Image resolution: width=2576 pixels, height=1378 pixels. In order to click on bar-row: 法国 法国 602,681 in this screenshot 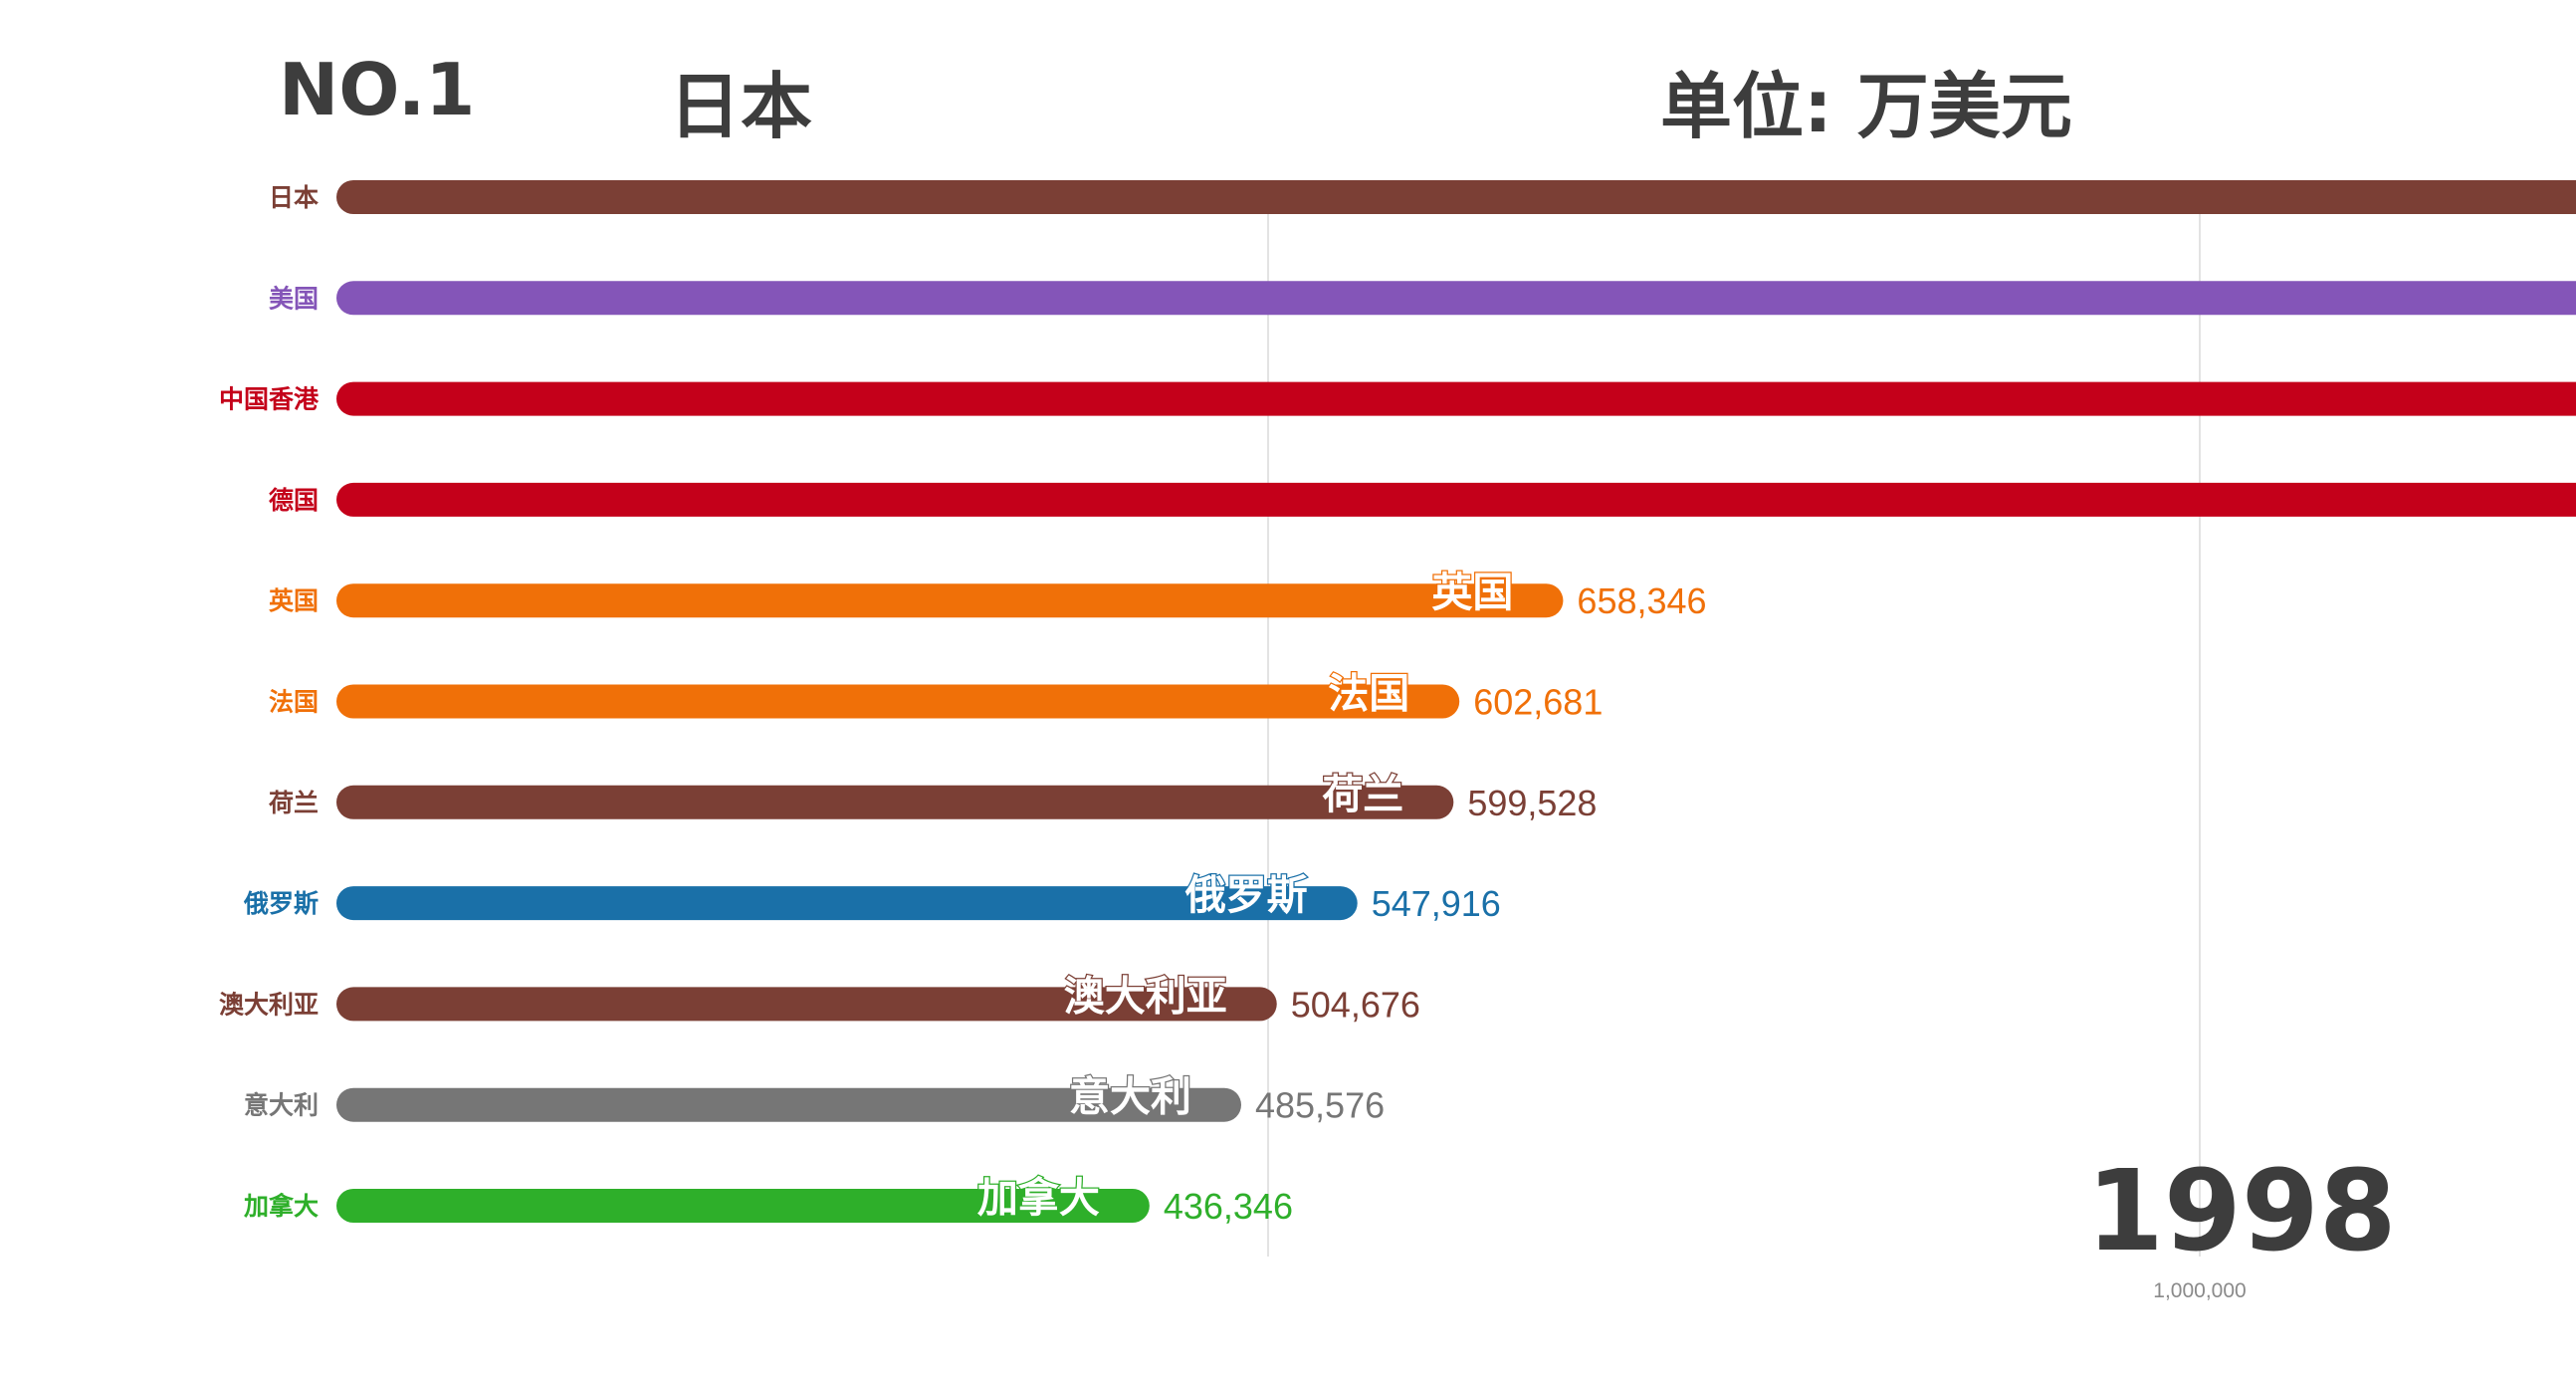, I will do `click(936, 695)`.